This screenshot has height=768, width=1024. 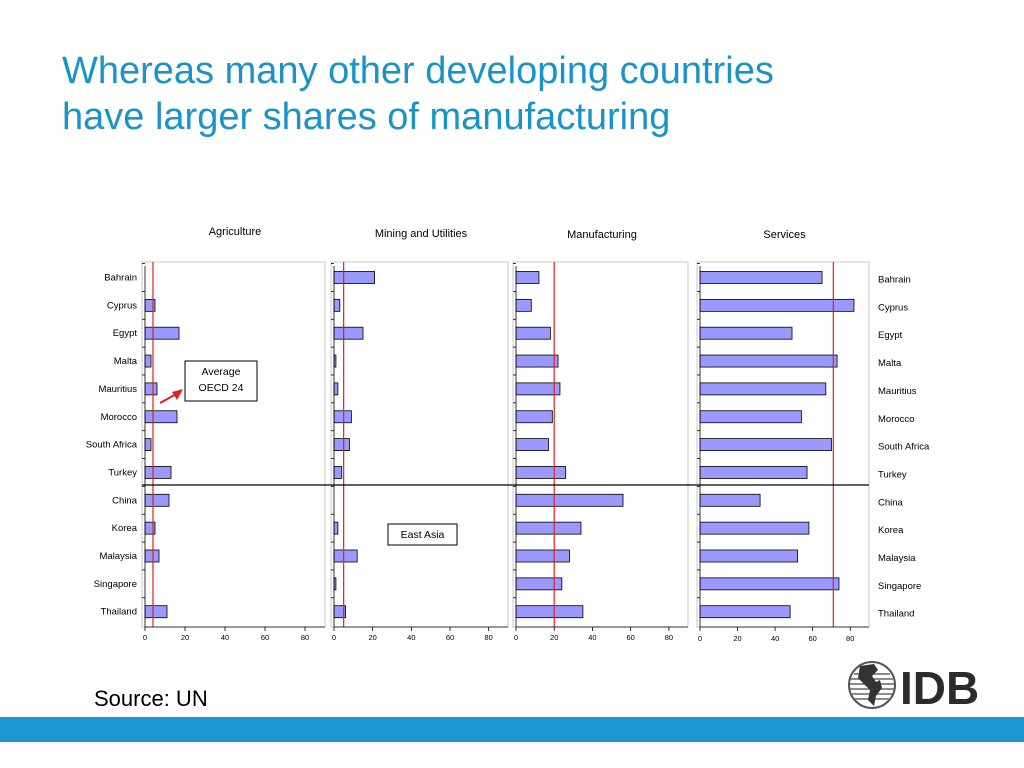 I want to click on chart-title: Services, so click(x=784, y=235).